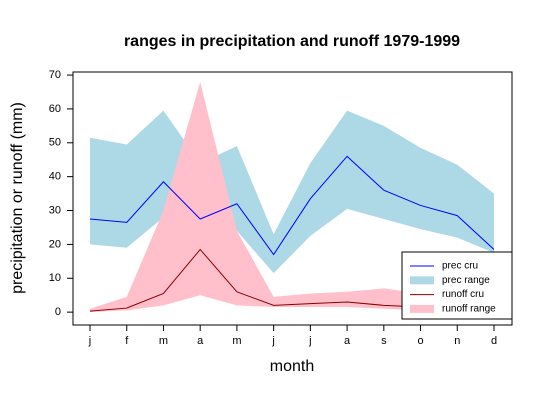  Describe the element at coordinates (58, 312) in the screenshot. I see `y-tick-label: 0` at that location.